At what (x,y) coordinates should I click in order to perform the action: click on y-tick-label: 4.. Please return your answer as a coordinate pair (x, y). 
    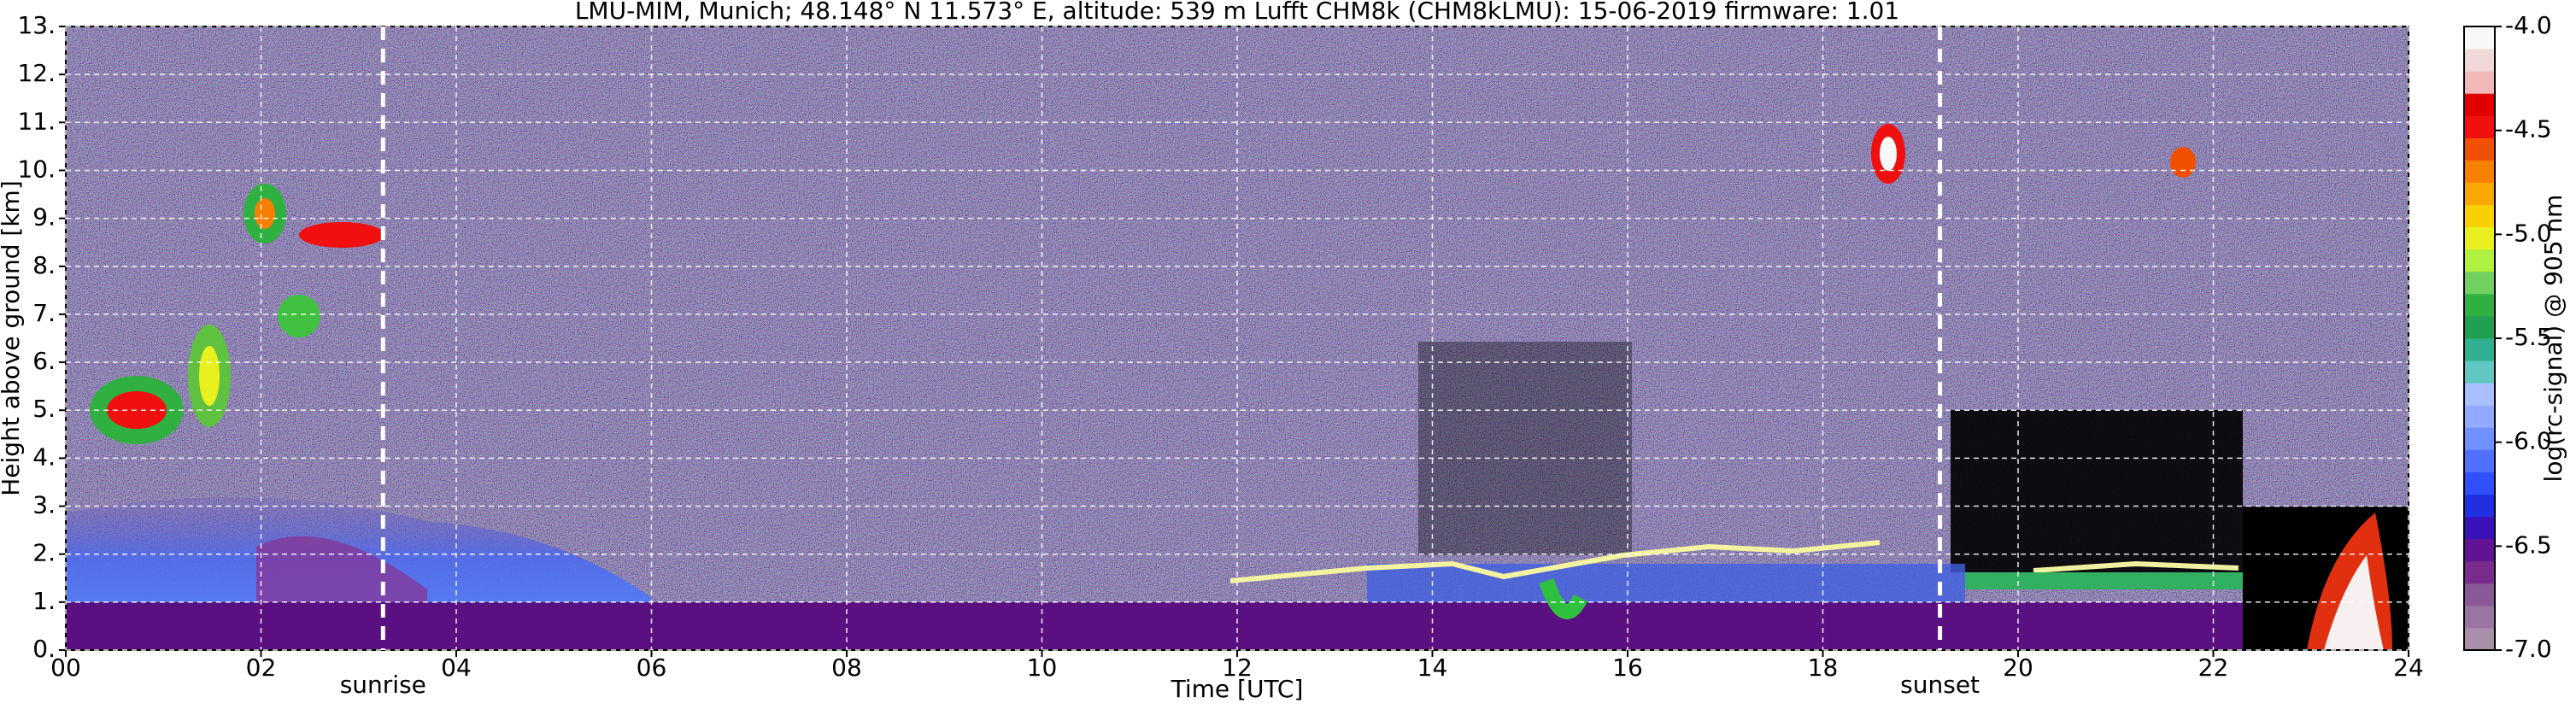
    Looking at the image, I should click on (44, 456).